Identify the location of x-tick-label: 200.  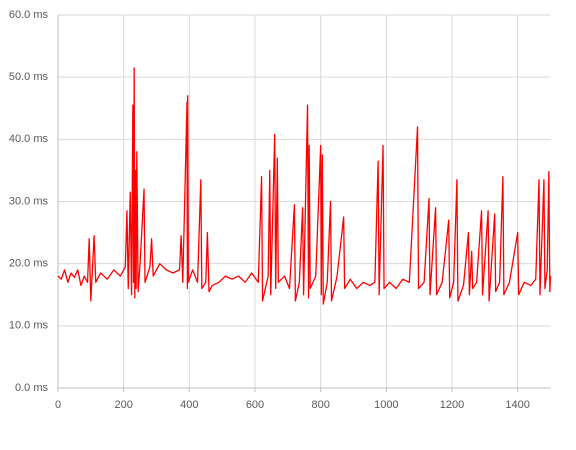
(123, 405).